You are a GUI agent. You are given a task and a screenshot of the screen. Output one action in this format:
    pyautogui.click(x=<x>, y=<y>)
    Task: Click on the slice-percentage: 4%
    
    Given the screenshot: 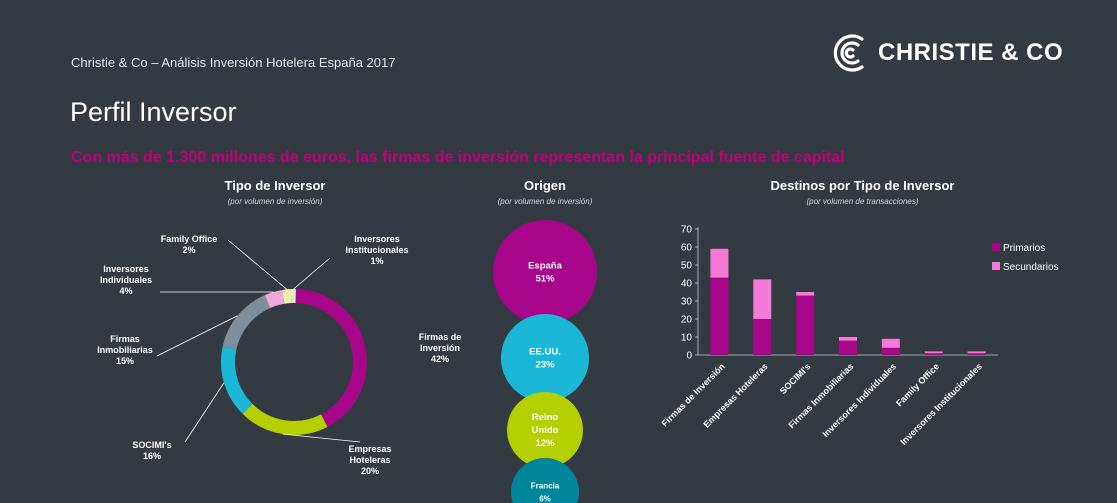 What is the action you would take?
    pyautogui.click(x=125, y=291)
    